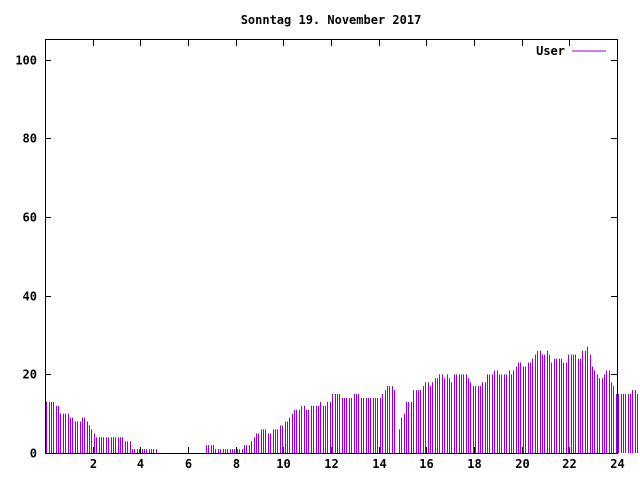 The width and height of the screenshot is (640, 480). What do you see at coordinates (93, 464) in the screenshot?
I see `x-tick-label: 2` at bounding box center [93, 464].